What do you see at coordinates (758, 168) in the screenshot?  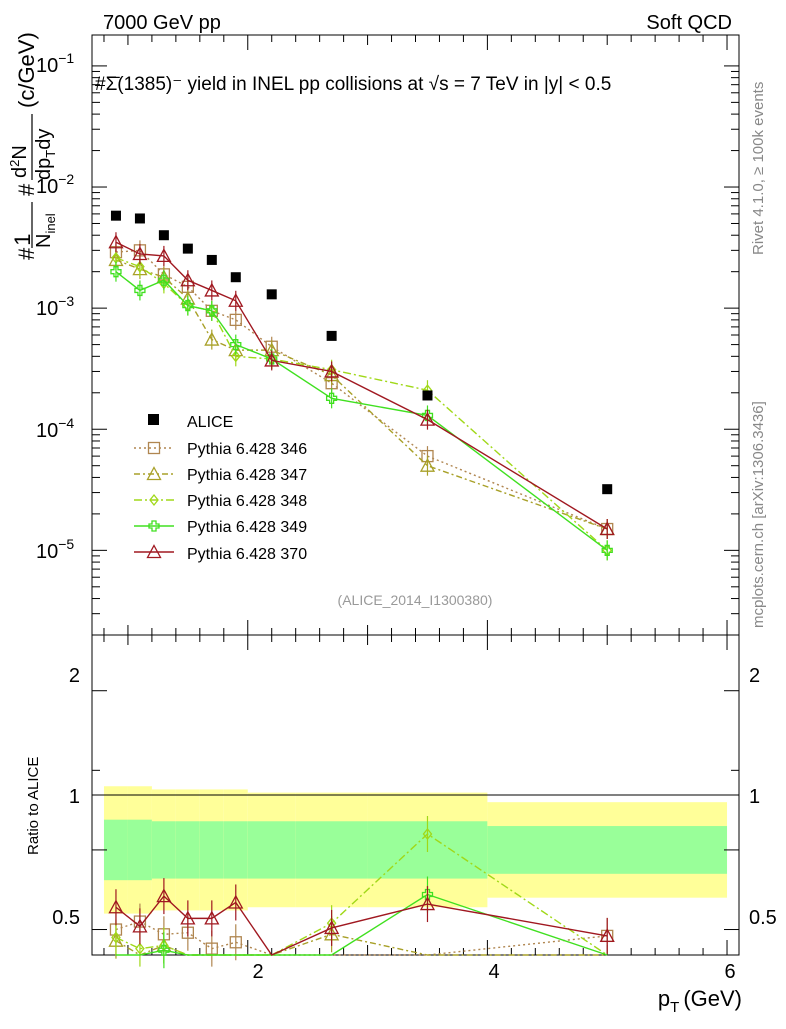 I see `rivet-label: Rivet 4.1.0, ≥ 100k events` at bounding box center [758, 168].